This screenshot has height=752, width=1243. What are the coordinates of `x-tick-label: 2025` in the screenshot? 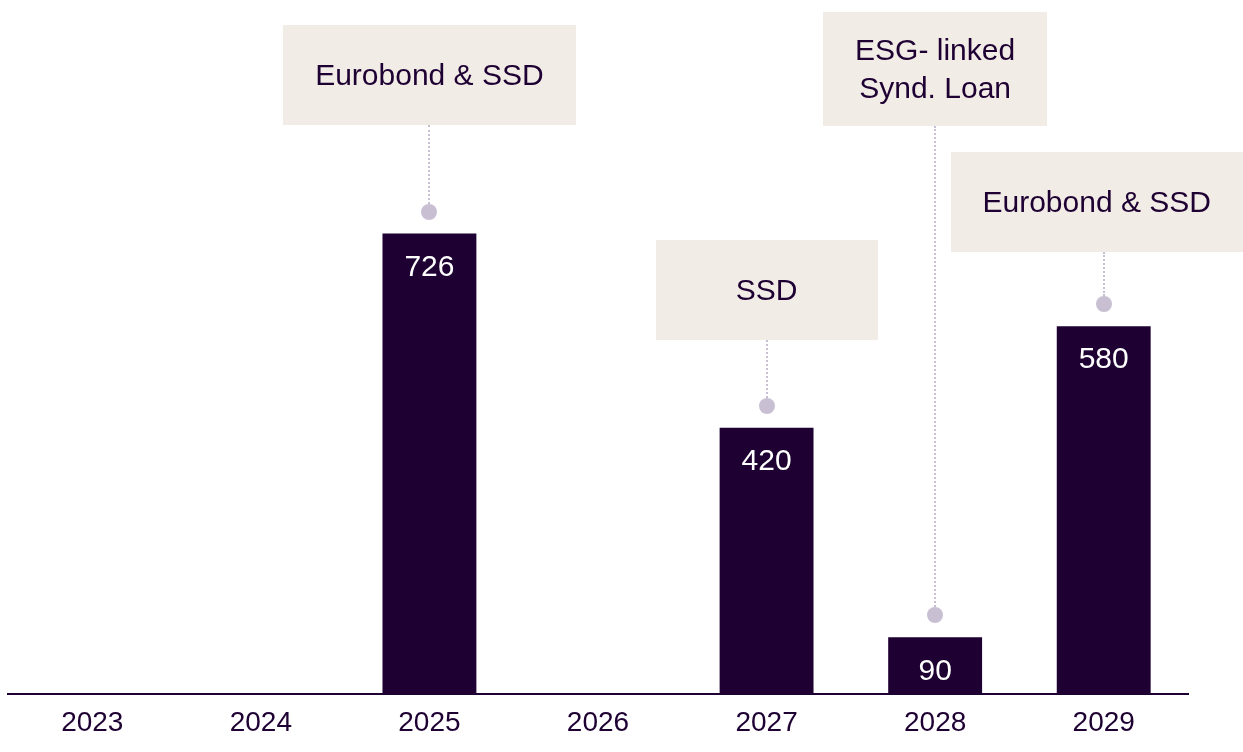 It's located at (429, 721).